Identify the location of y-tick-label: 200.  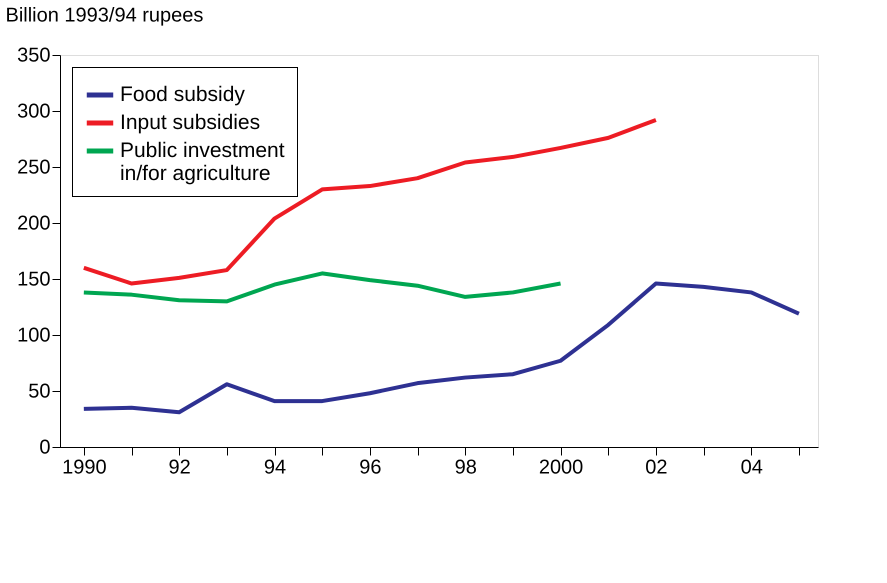
(33, 223).